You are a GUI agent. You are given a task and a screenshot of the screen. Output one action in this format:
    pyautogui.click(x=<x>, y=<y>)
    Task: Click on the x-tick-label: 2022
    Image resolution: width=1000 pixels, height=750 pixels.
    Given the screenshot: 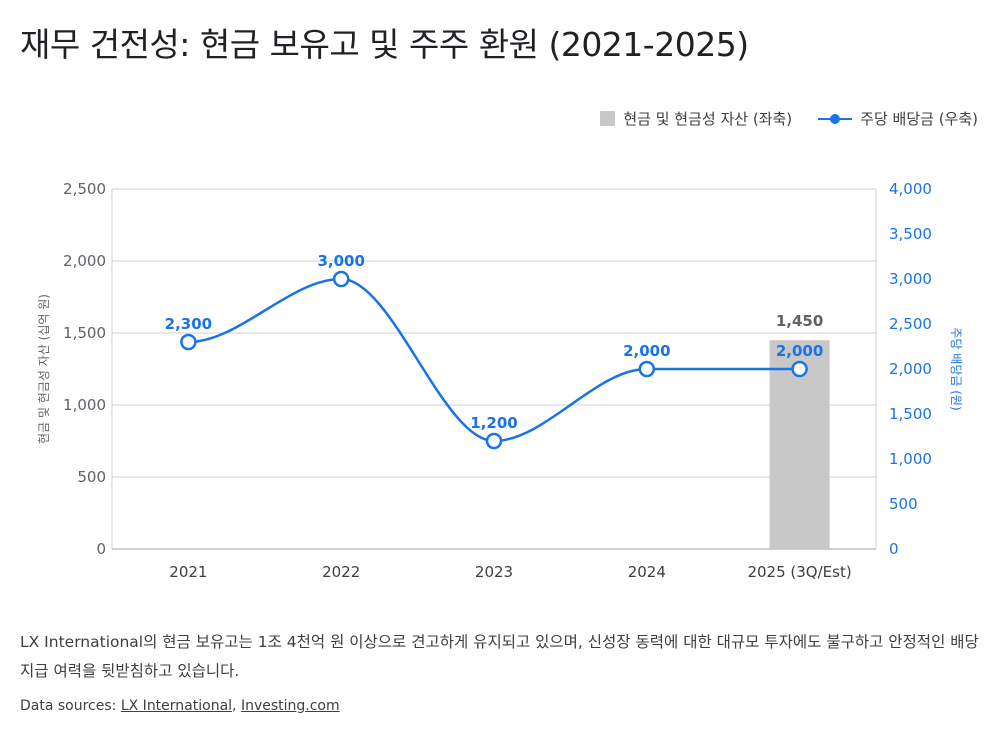 What is the action you would take?
    pyautogui.click(x=341, y=572)
    